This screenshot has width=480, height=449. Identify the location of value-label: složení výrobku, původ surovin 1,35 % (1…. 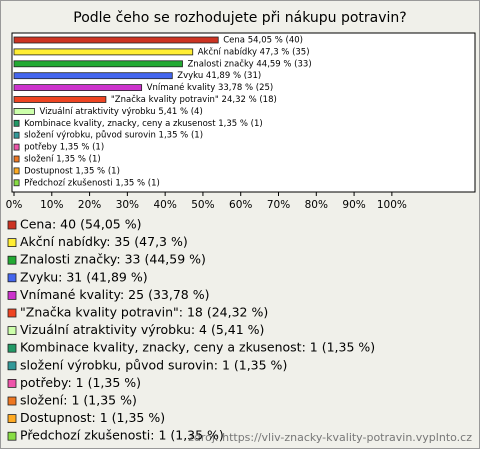
(113, 135).